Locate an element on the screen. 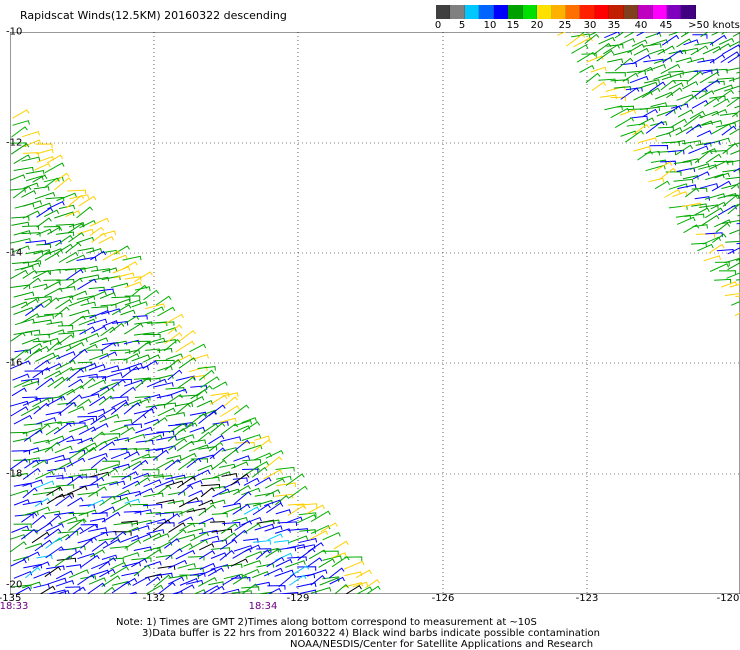  scale-label: 5 is located at coordinates (462, 25).